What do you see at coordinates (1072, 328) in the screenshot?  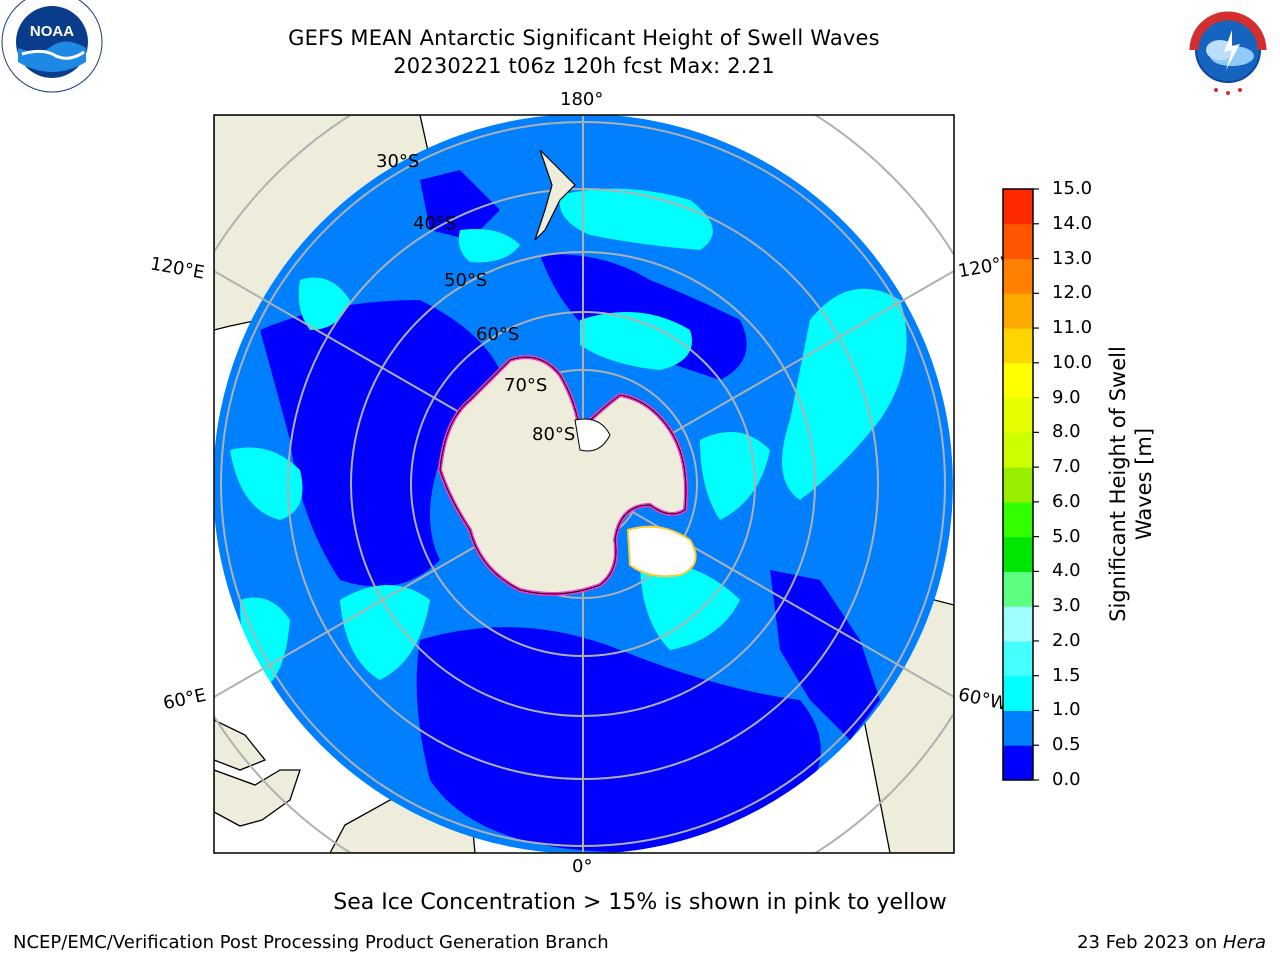 I see `colorbar-tick-label: 11.0` at bounding box center [1072, 328].